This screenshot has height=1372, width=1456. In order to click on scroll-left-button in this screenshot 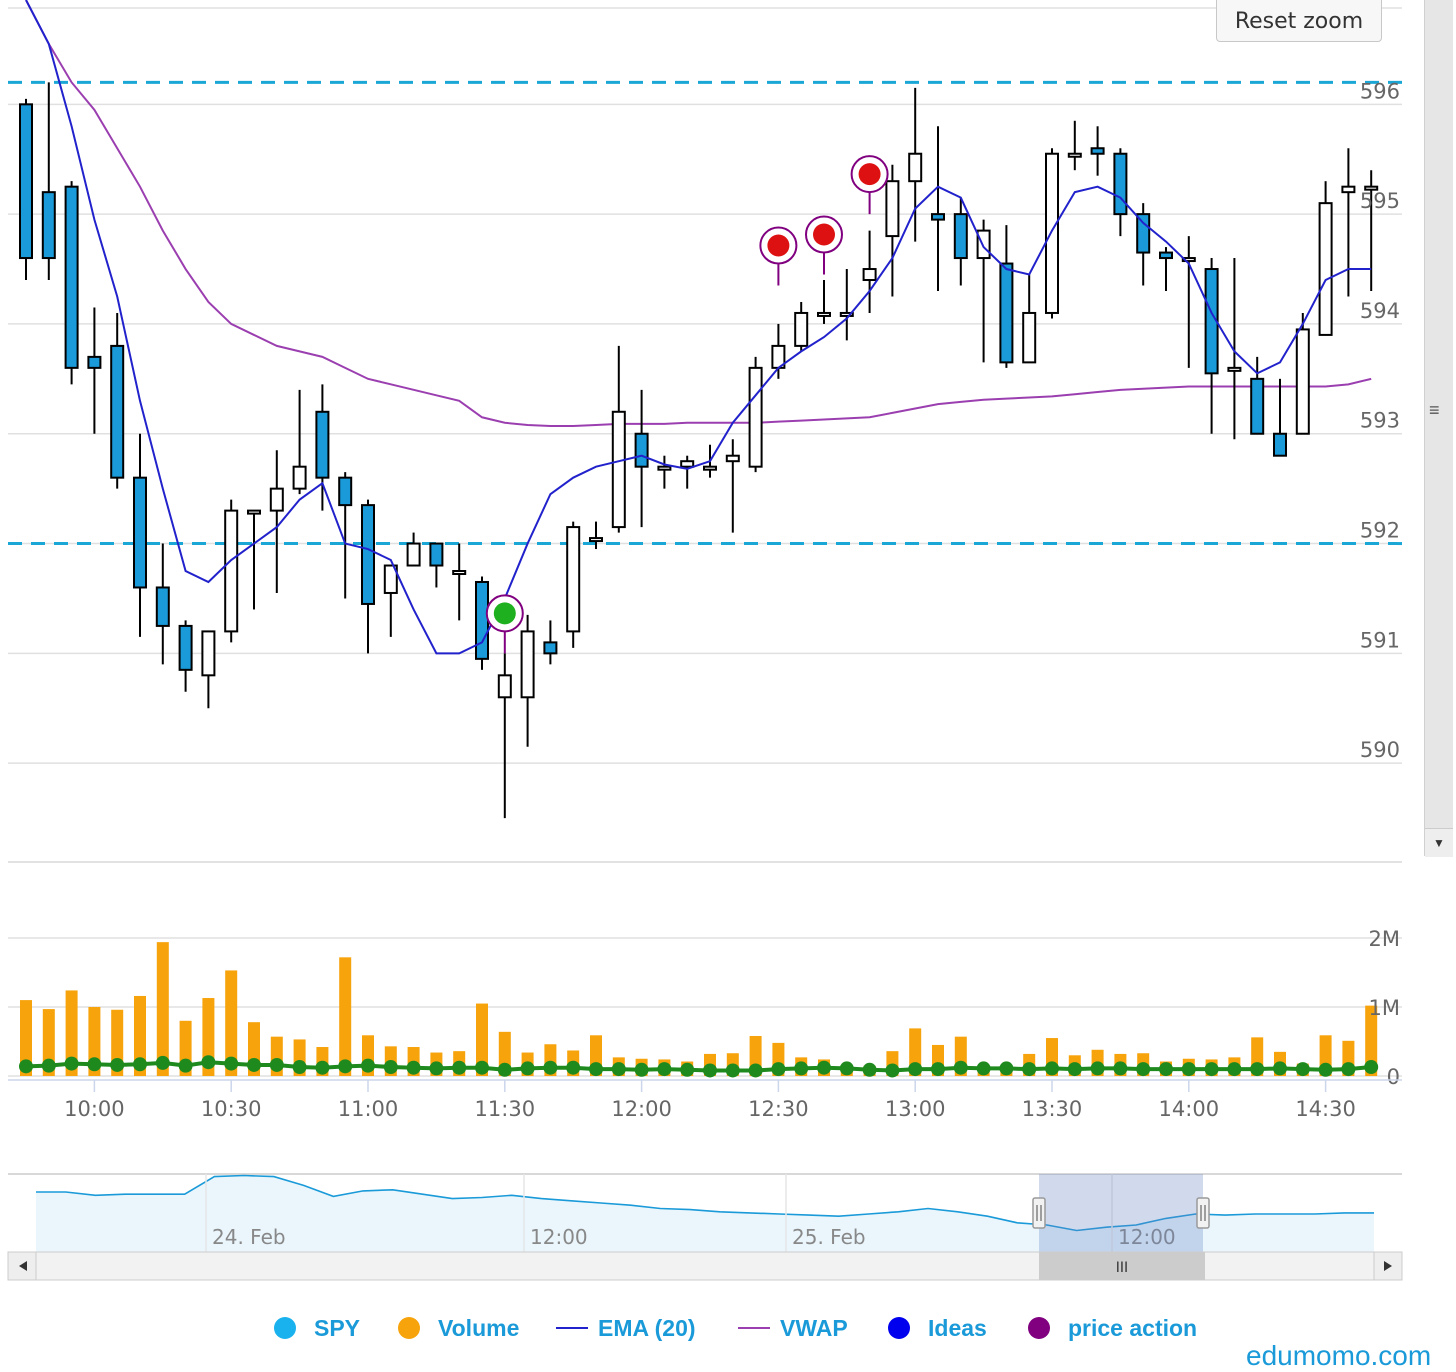, I will do `click(22, 1266)`.